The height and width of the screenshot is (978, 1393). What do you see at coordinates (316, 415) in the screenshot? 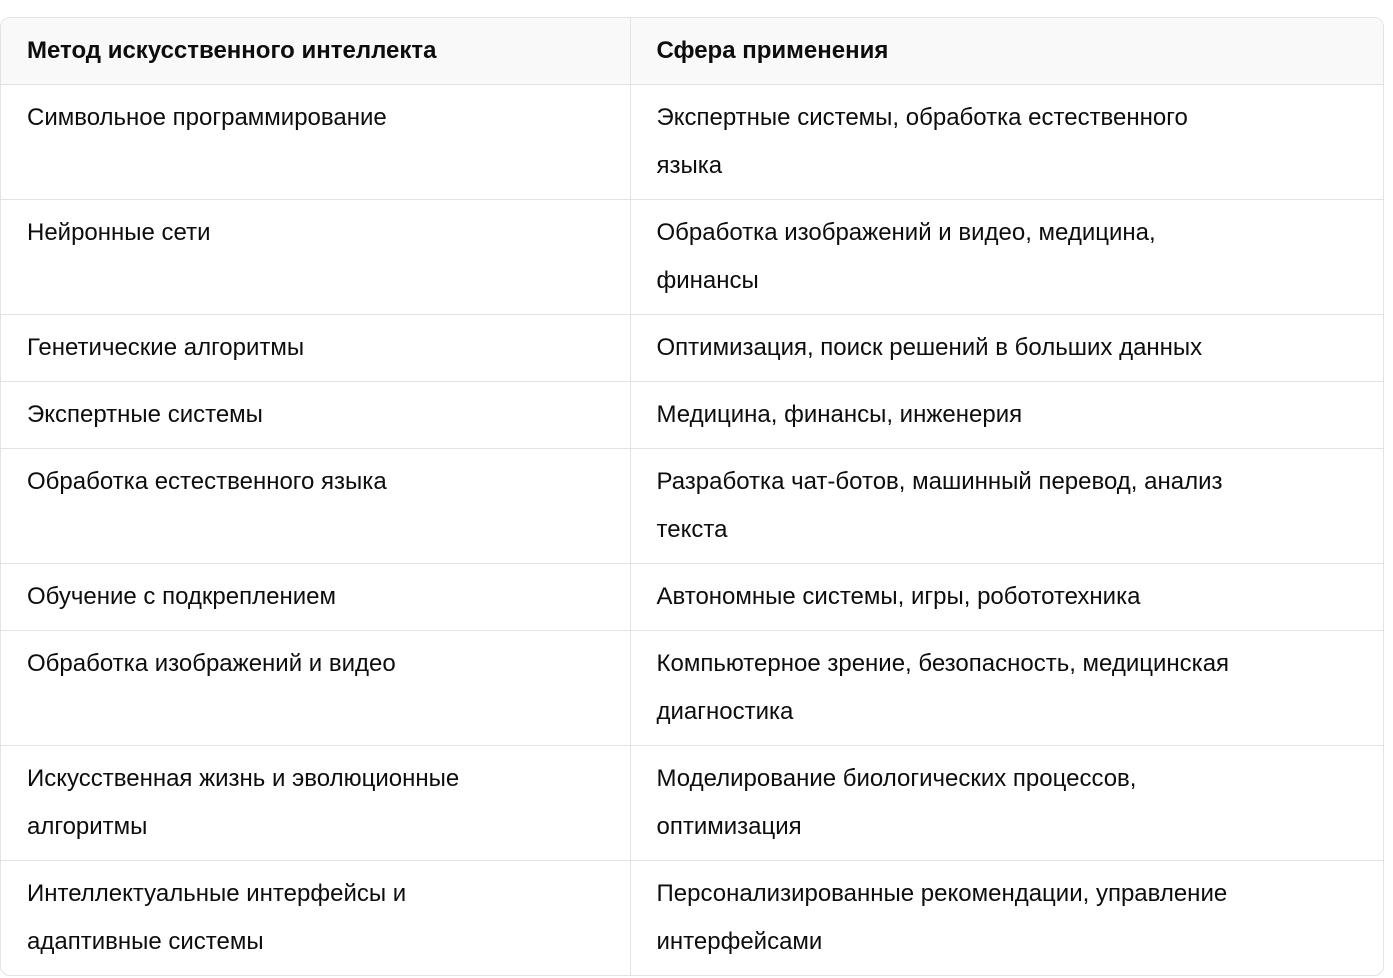
I see `method-cell: Экспертные системы` at bounding box center [316, 415].